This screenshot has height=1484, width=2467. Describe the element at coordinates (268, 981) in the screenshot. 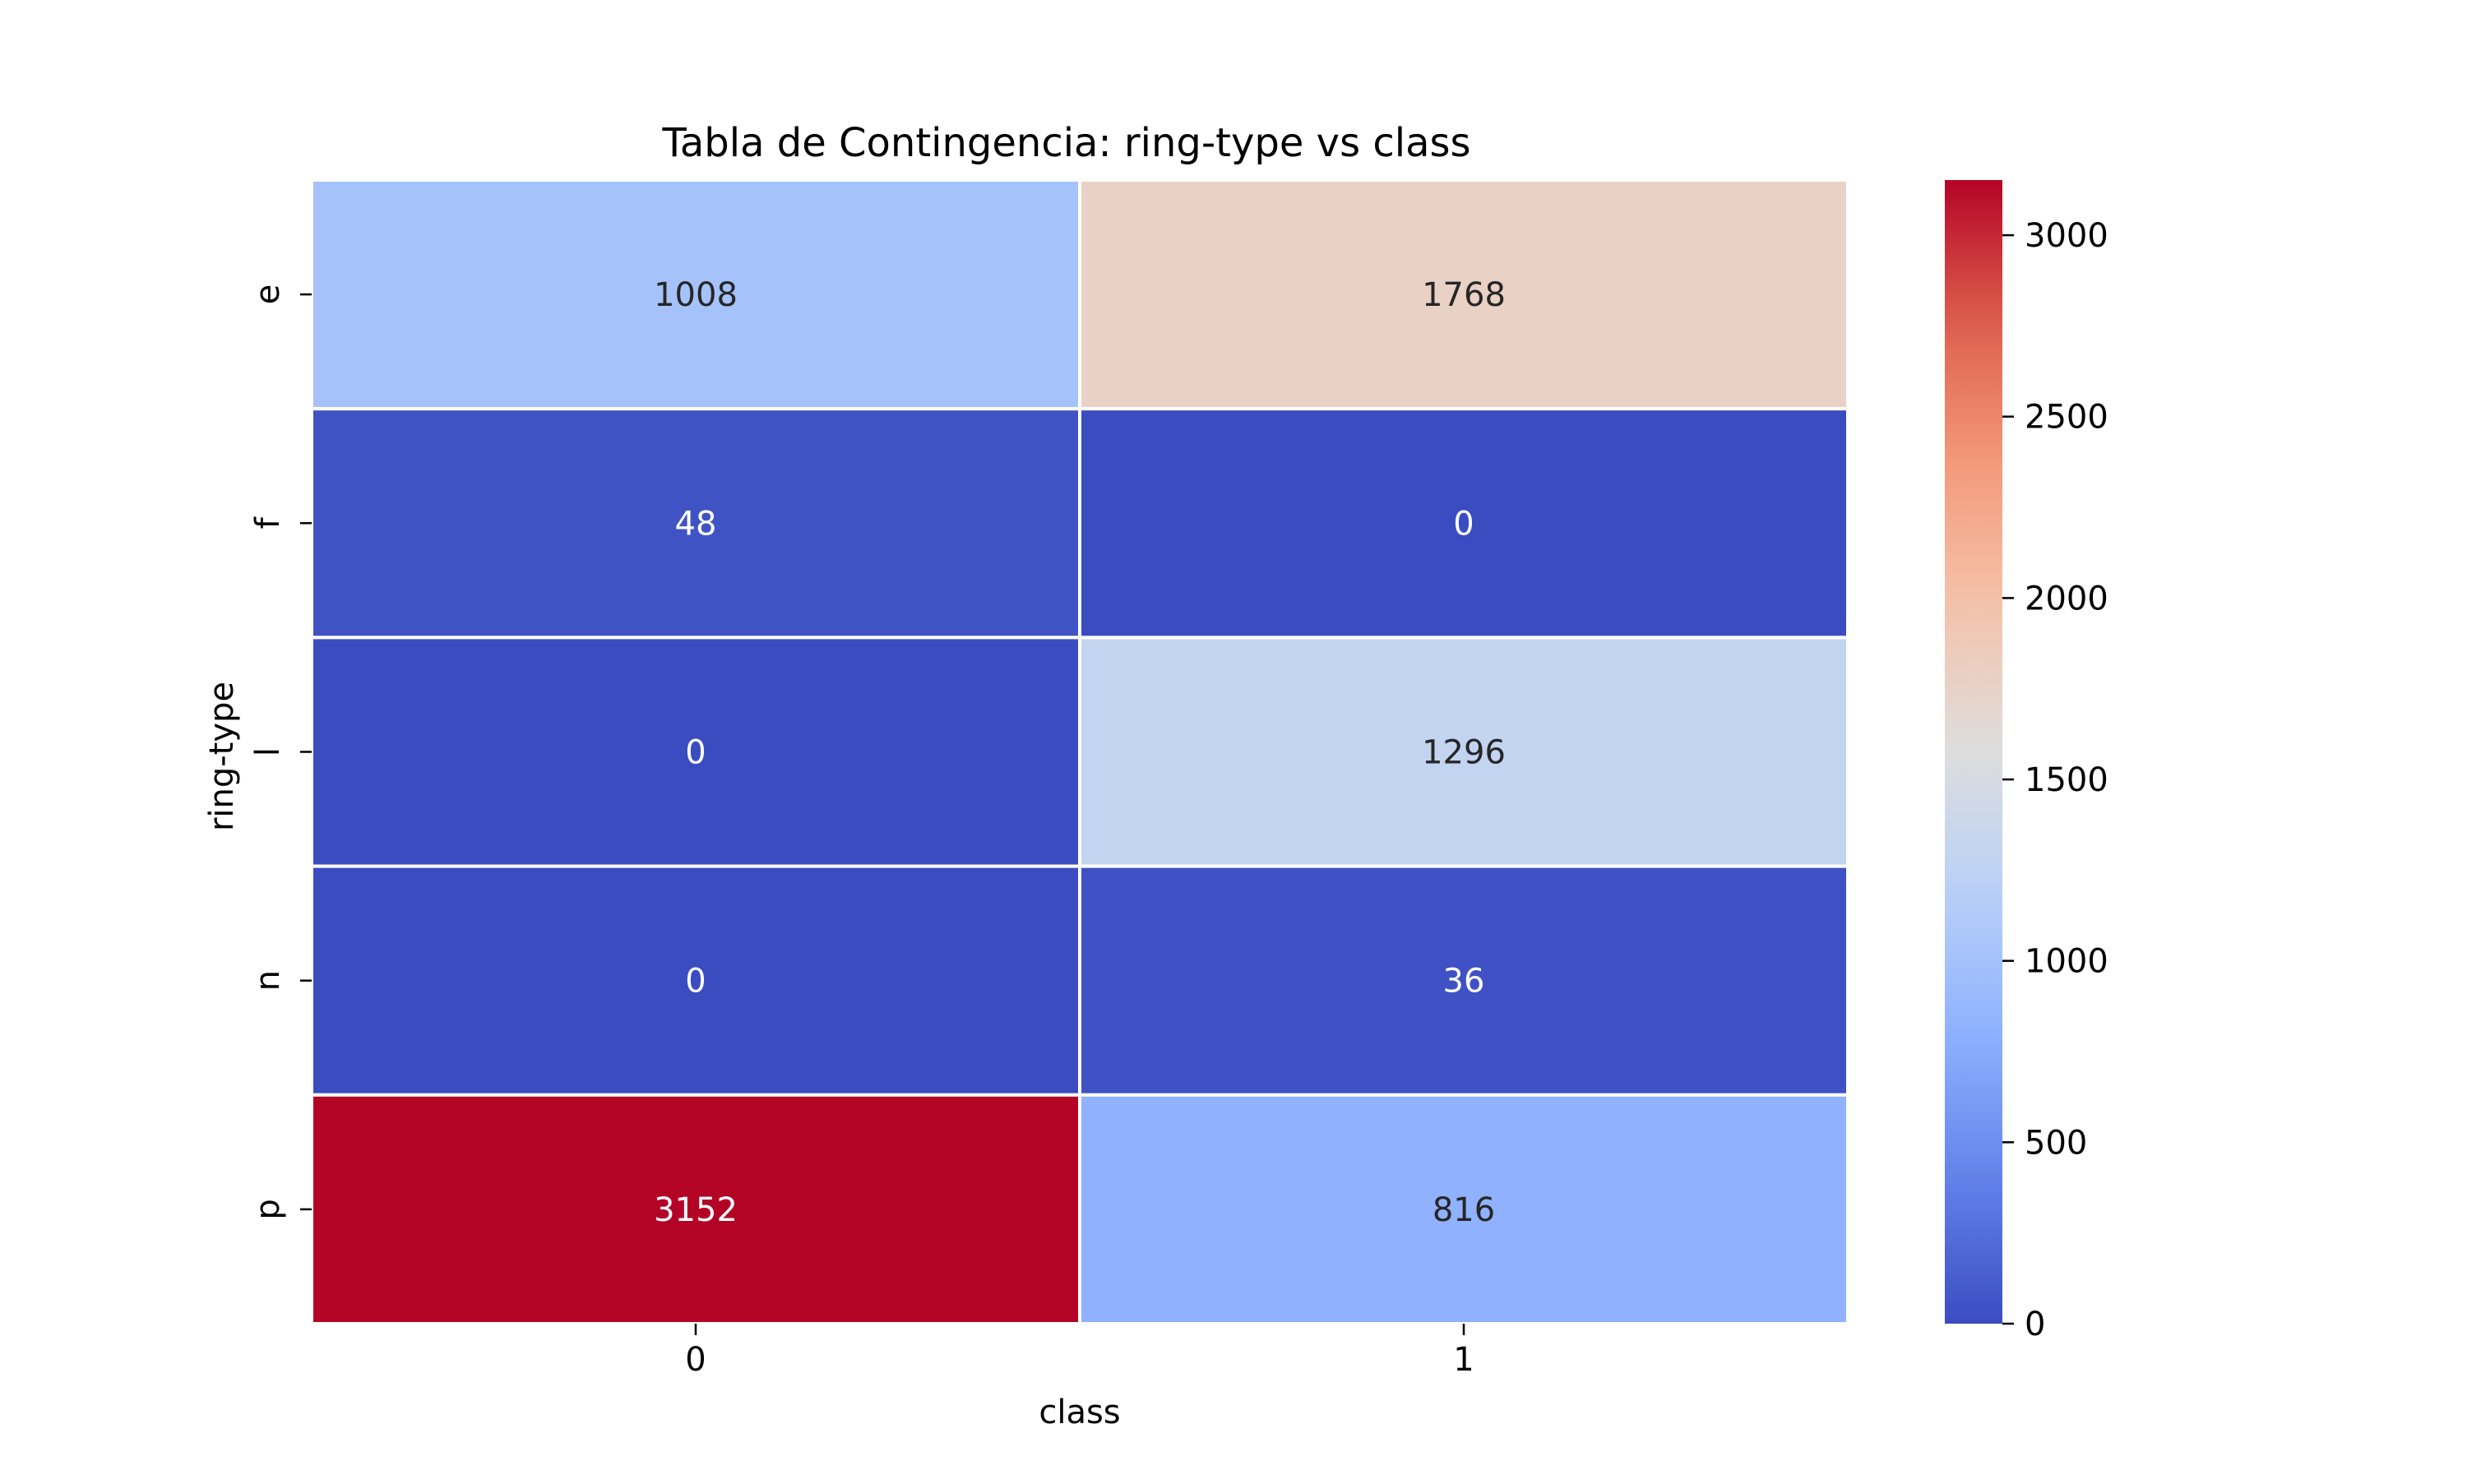

I see `y-tick-label: n` at that location.